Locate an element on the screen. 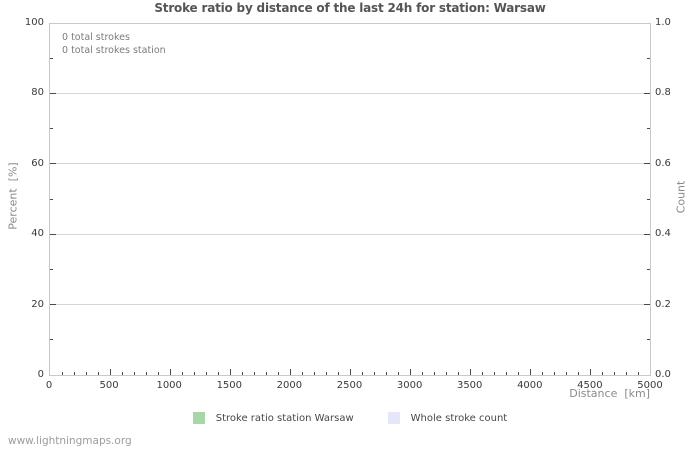  x-tick-label: 4000 is located at coordinates (530, 385).